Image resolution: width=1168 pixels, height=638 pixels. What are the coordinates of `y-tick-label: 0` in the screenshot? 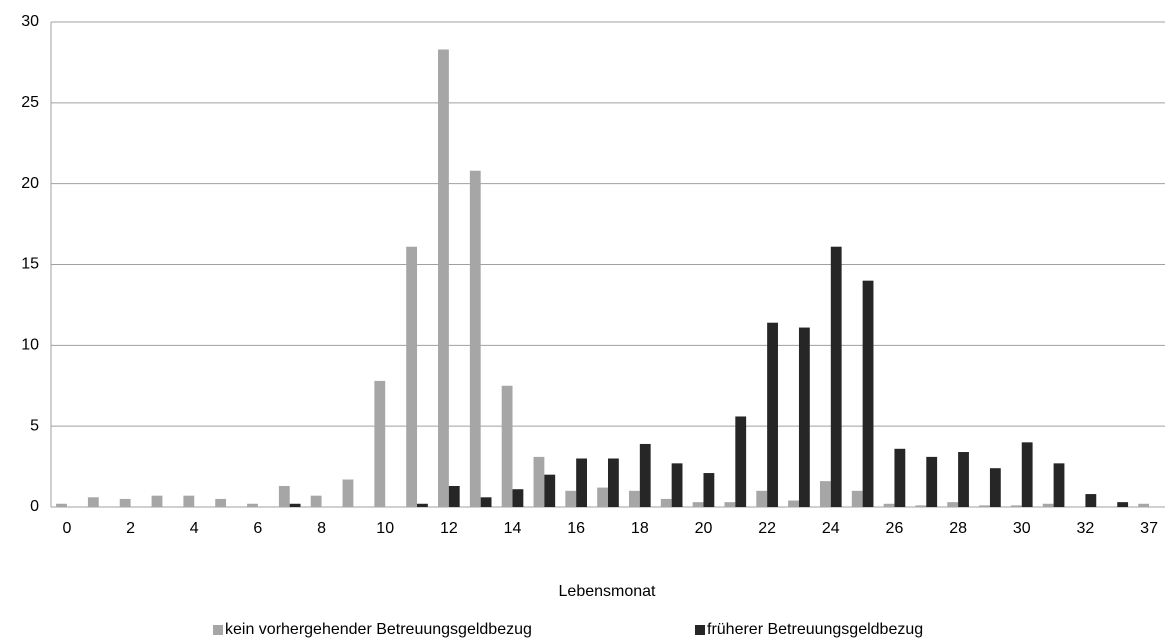 It's located at (34, 506).